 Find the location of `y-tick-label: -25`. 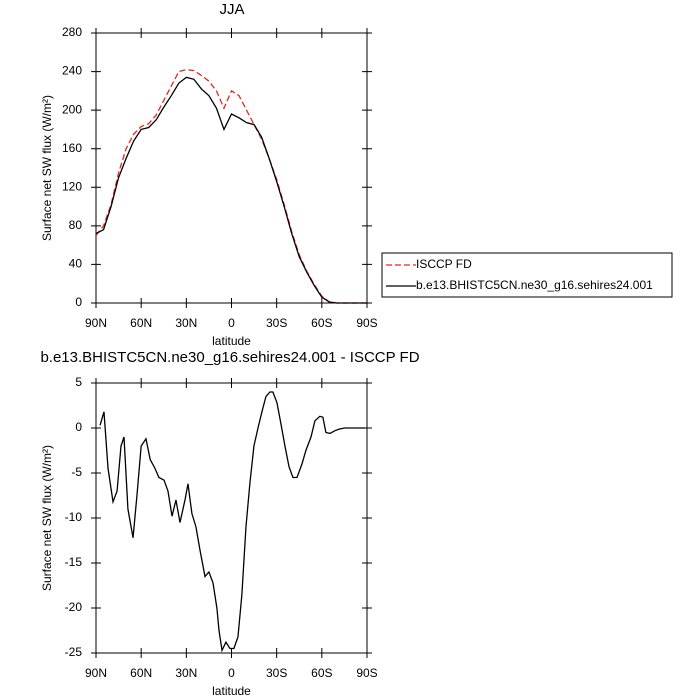

y-tick-label: -25 is located at coordinates (74, 652).